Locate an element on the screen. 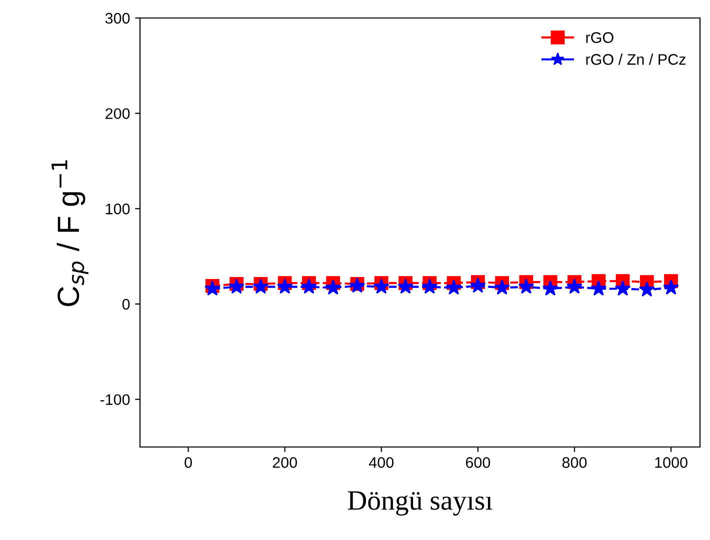 This screenshot has width=710, height=540. x-tick-label: 0 is located at coordinates (188, 462).